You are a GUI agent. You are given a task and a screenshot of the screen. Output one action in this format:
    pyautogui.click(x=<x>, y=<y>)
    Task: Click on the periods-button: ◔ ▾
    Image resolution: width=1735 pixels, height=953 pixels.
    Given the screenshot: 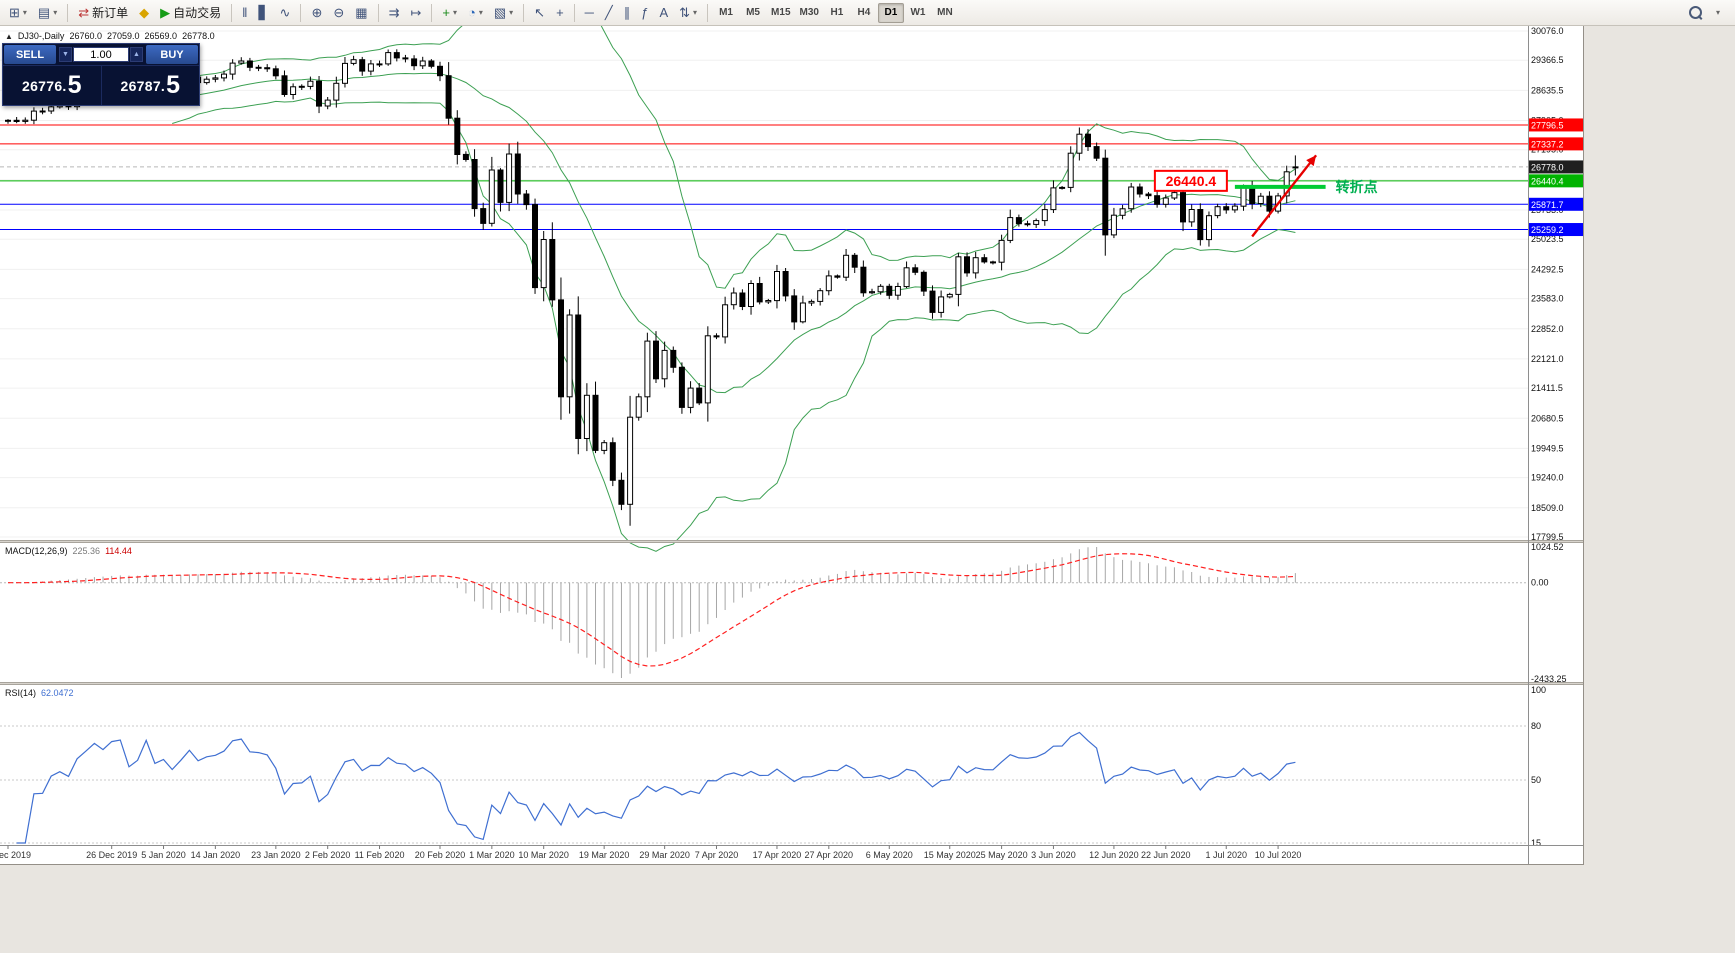 What is the action you would take?
    pyautogui.click(x=475, y=13)
    